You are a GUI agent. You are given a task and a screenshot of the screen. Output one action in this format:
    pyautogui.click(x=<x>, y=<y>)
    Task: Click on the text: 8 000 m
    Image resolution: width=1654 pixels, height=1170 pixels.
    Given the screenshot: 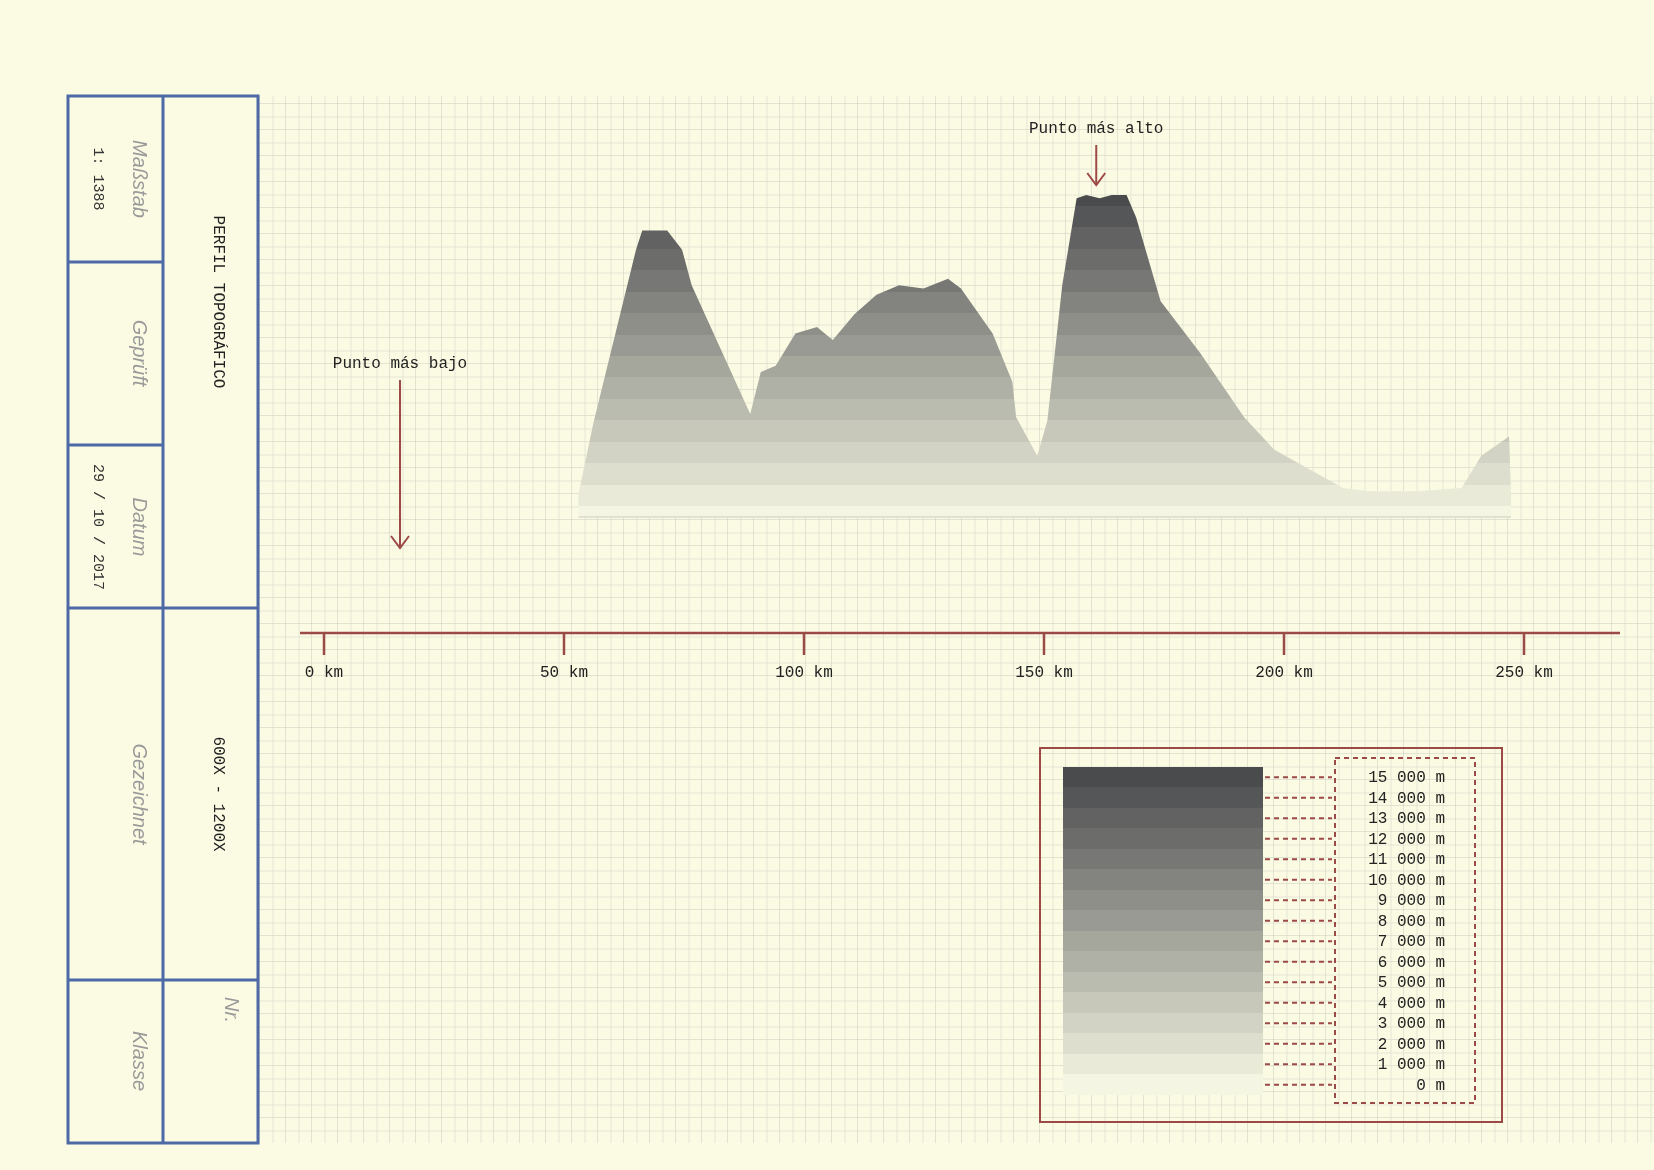 What is the action you would take?
    pyautogui.click(x=1411, y=921)
    